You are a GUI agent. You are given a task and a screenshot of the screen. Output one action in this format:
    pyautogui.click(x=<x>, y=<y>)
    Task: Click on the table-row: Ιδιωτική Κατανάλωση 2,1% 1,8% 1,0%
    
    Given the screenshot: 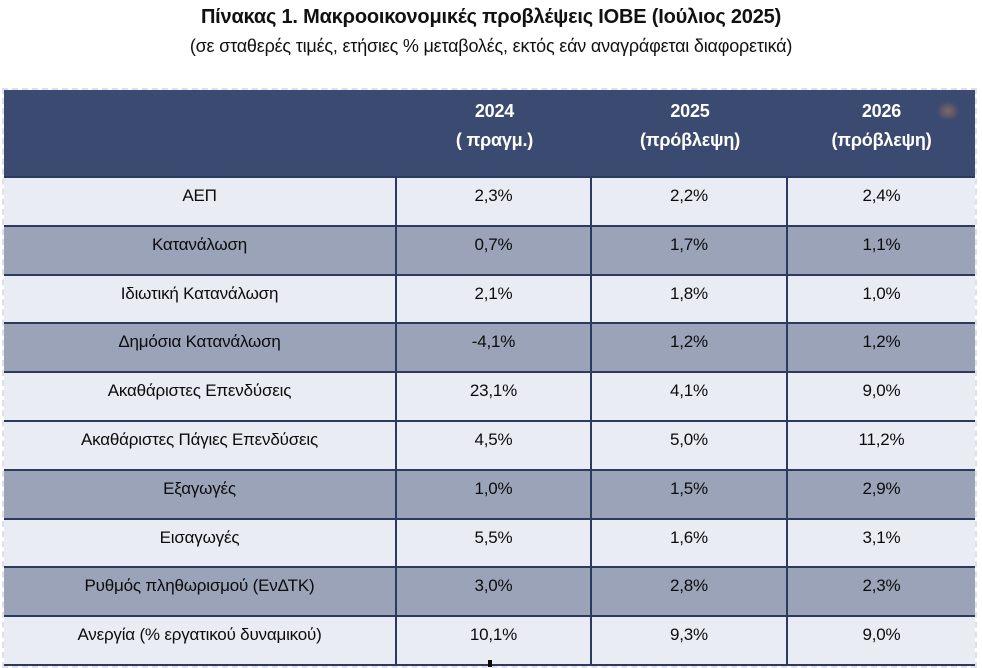 What is the action you would take?
    pyautogui.click(x=489, y=298)
    